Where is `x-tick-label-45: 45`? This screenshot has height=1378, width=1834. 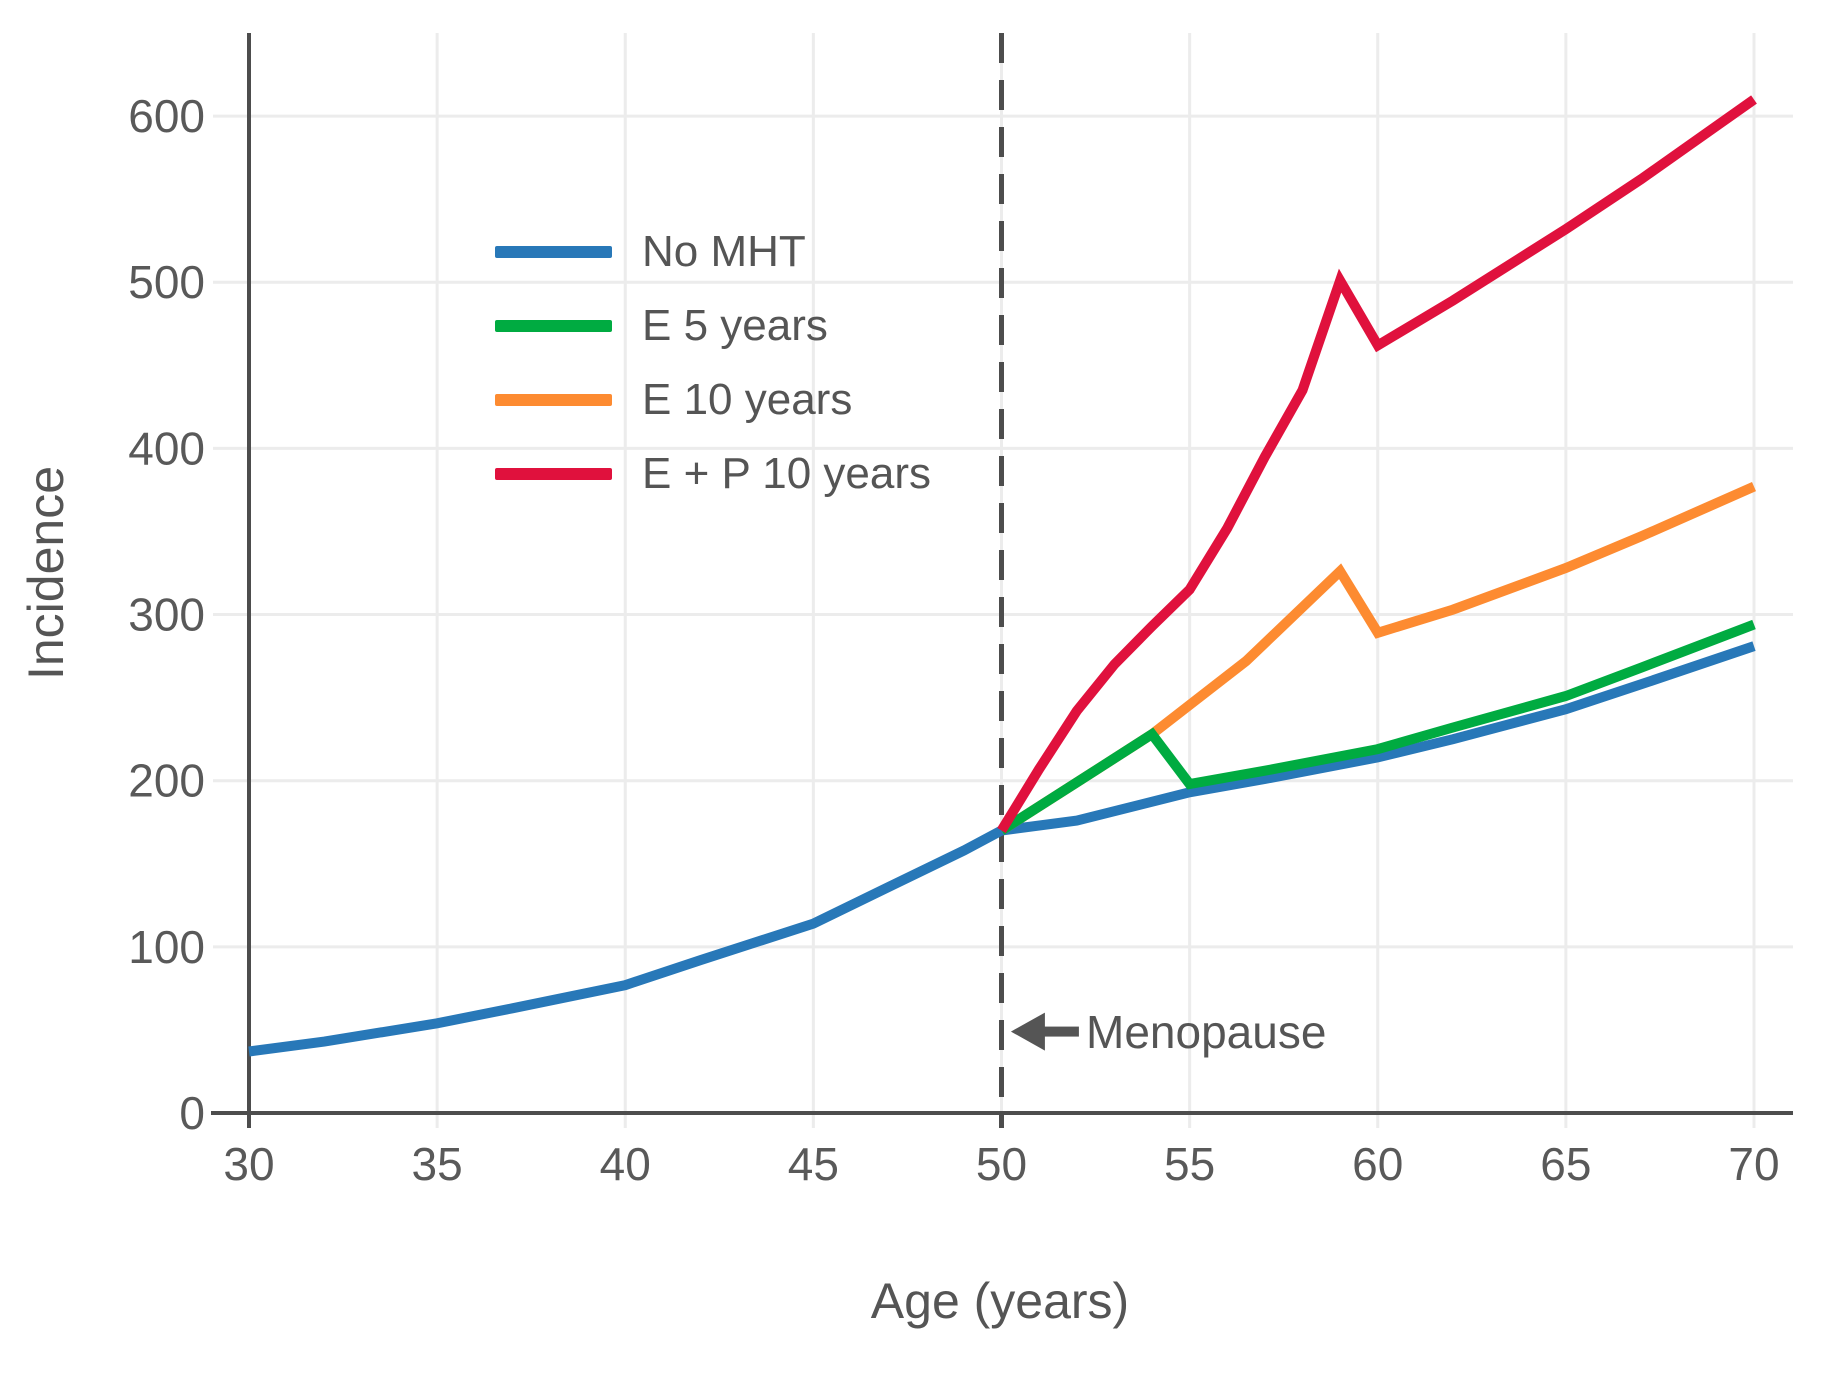
x-tick-label-45: 45 is located at coordinates (813, 1164).